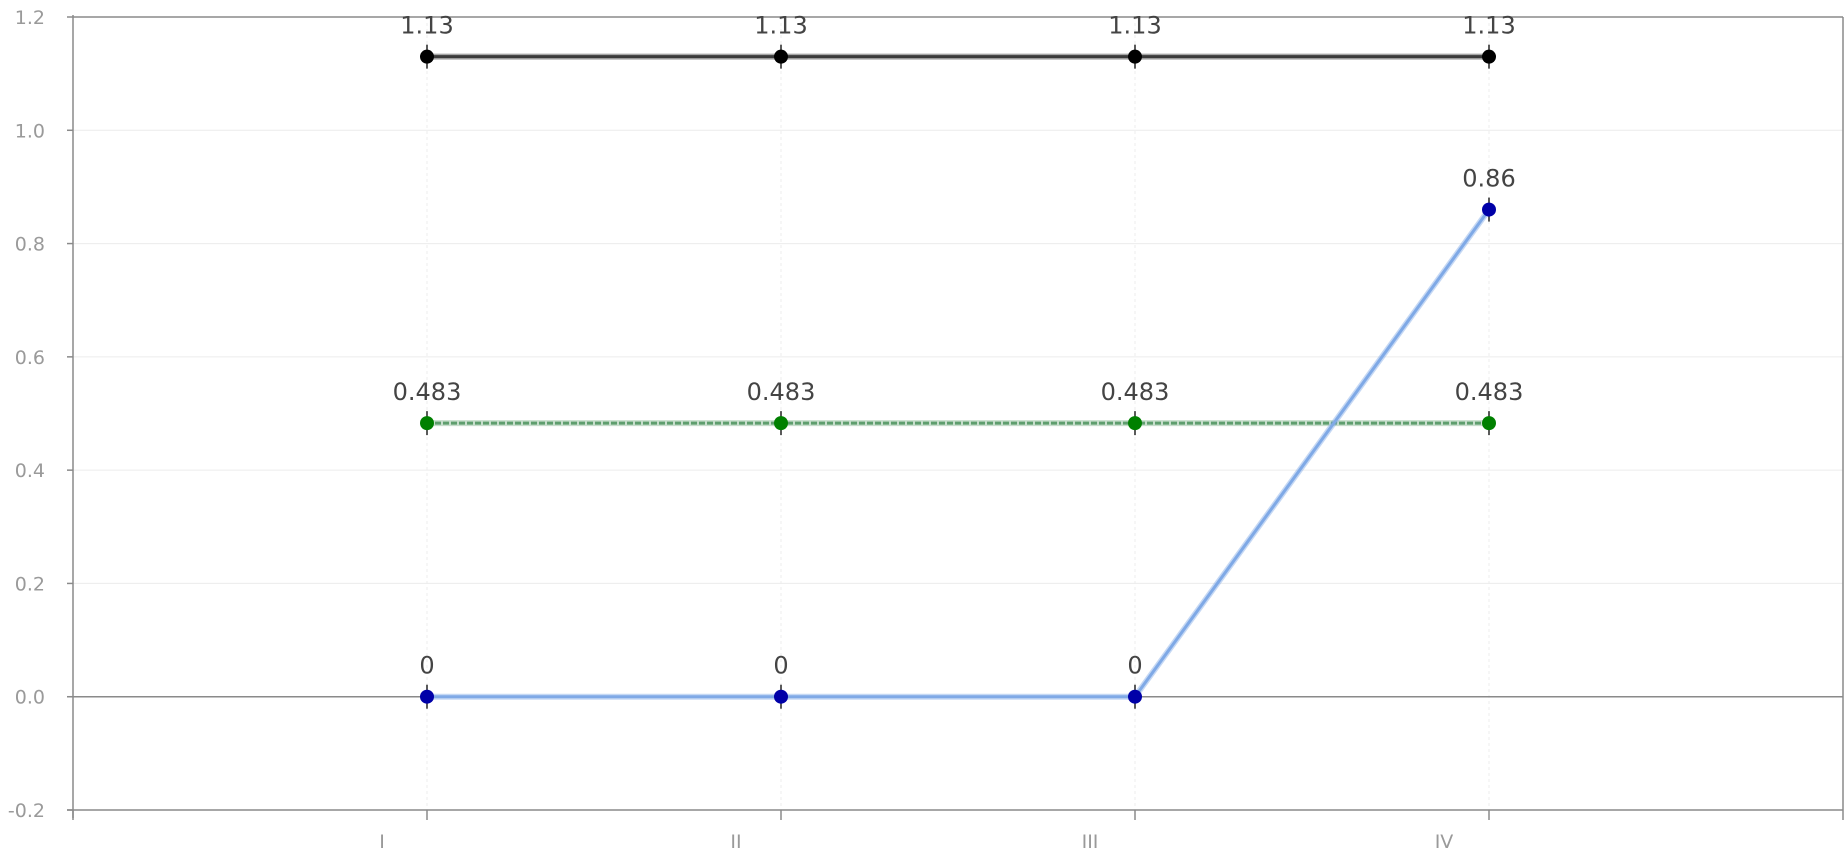 Image resolution: width=1844 pixels, height=854 pixels. I want to click on y-tick-label: -0.2, so click(26, 811).